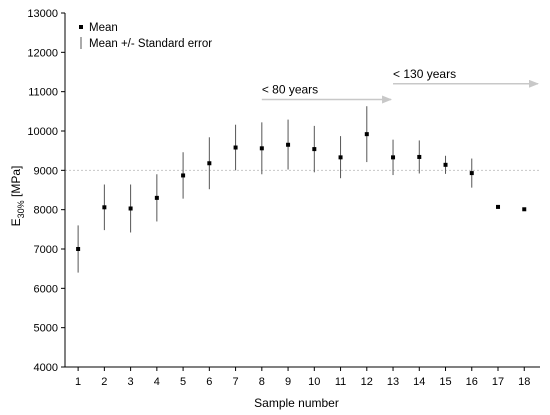 Image resolution: width=550 pixels, height=415 pixels. I want to click on legend-marker-mean, so click(81, 27).